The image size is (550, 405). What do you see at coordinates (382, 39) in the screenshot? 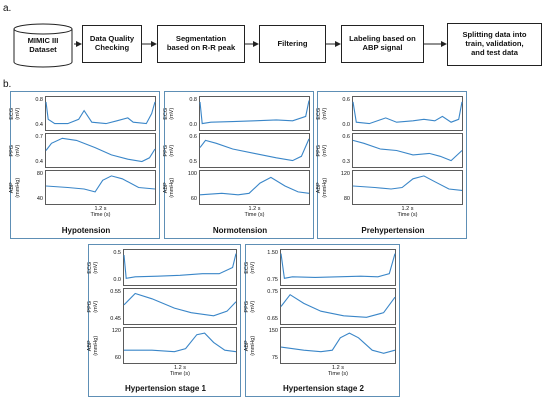
I see `step-label-line1: Labeling based on` at bounding box center [382, 39].